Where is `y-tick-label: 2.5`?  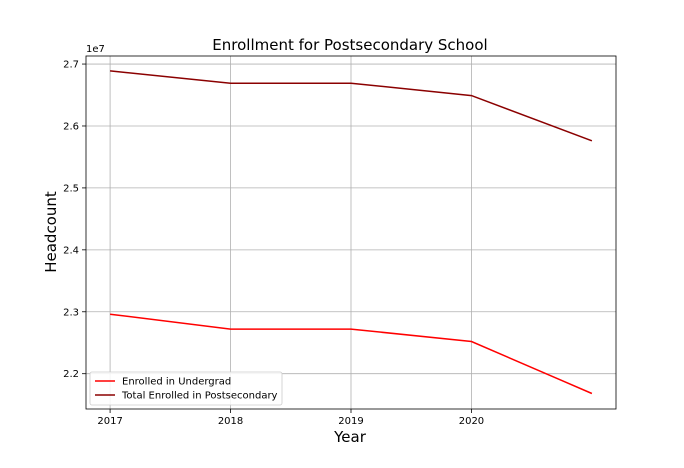 y-tick-label: 2.5 is located at coordinates (71, 188).